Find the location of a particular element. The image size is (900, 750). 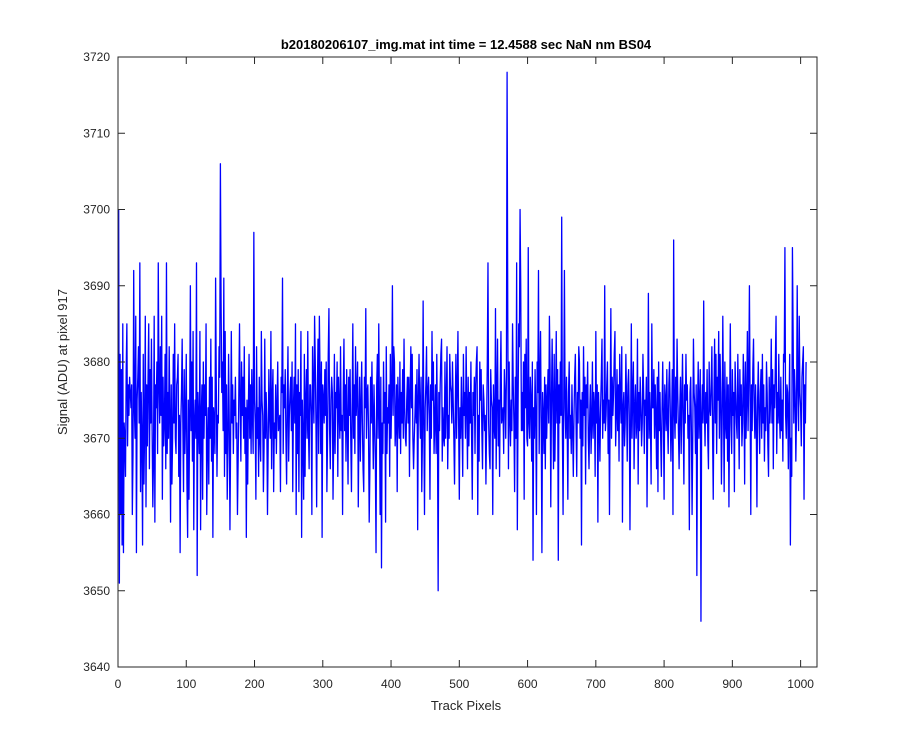

y-tick-label: 3650 is located at coordinates (96, 591).